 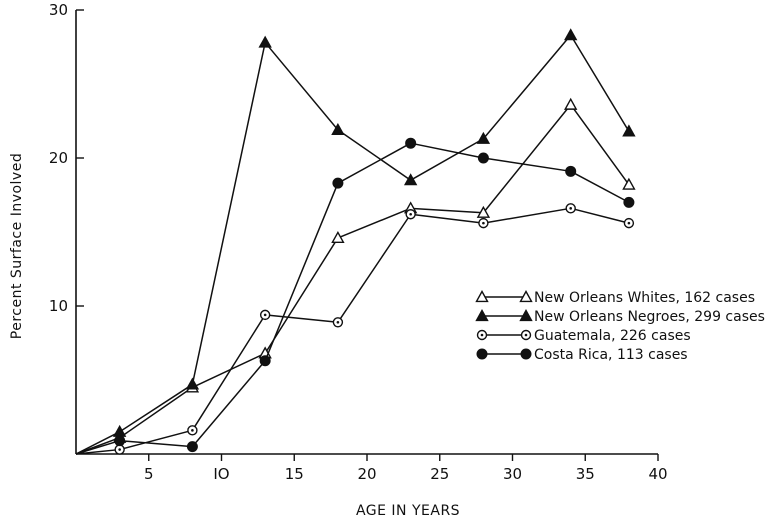 What do you see at coordinates (439, 474) in the screenshot?
I see `x-tick-label: 25` at bounding box center [439, 474].